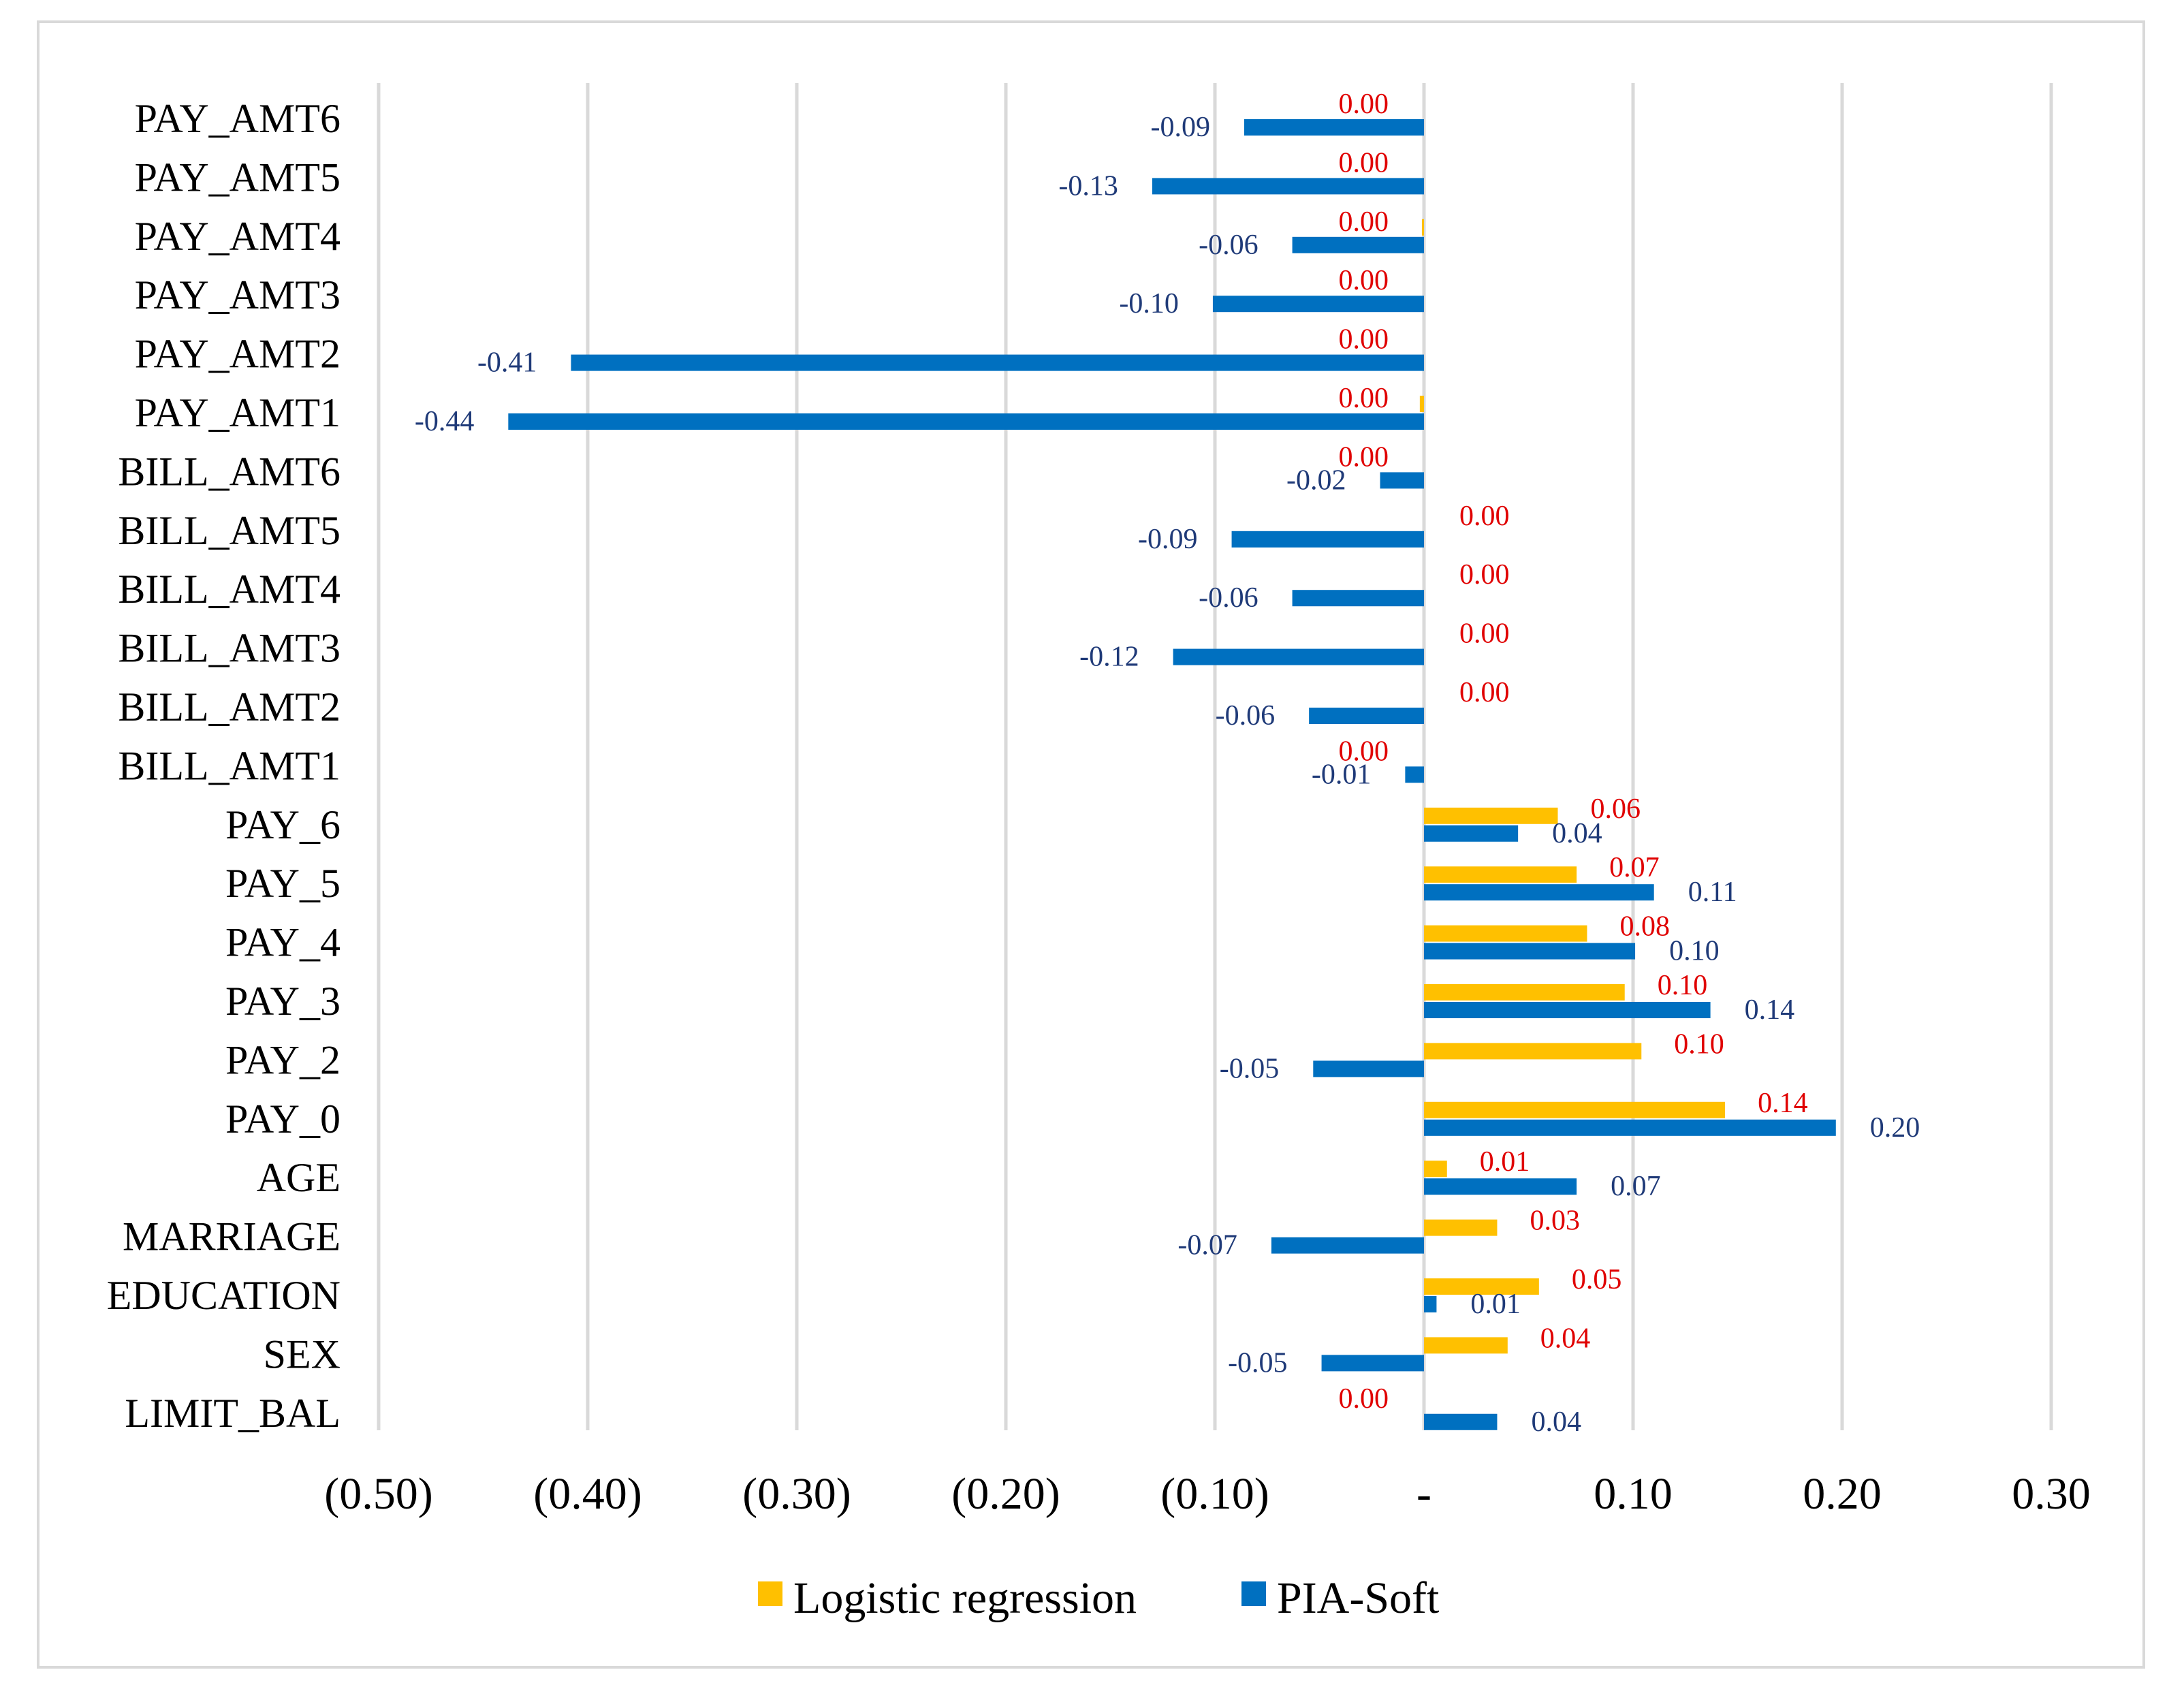 The height and width of the screenshot is (1702, 2184). What do you see at coordinates (1229, 245) in the screenshot?
I see `data-label-pia-soft-pay-amt4: -0.06` at bounding box center [1229, 245].